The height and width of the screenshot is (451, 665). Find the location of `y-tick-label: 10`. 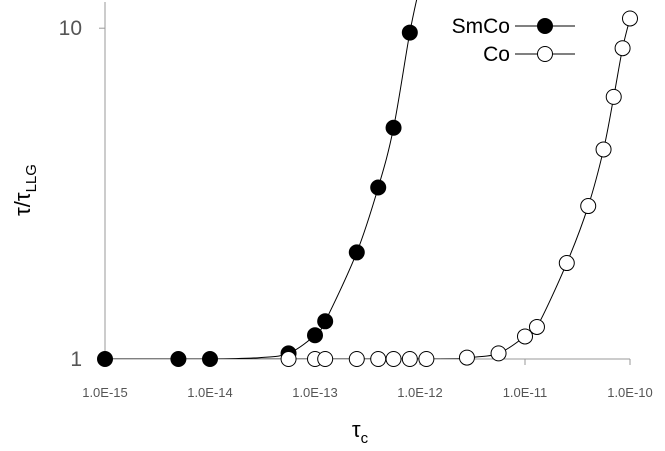

y-tick-label: 10 is located at coordinates (70, 28).